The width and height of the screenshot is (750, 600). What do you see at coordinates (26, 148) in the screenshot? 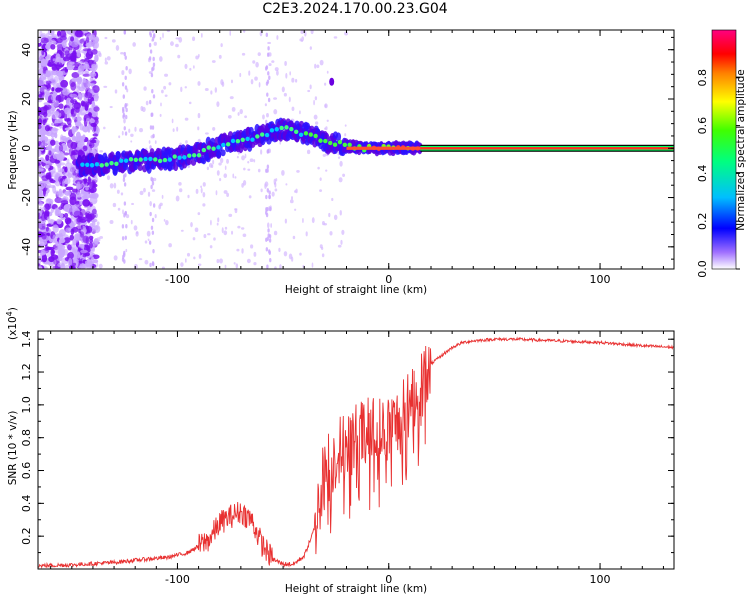
I see `spectrogram-y-tick-label: 0` at bounding box center [26, 148].